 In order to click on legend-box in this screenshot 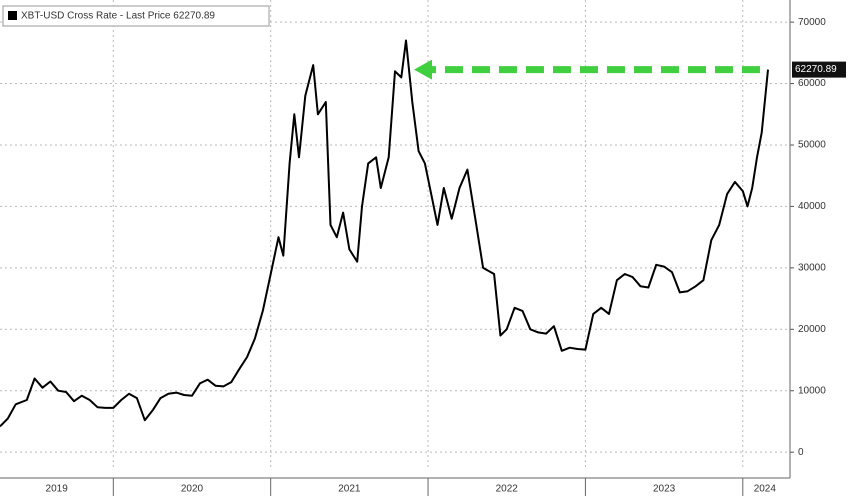, I will do `click(136, 16)`.